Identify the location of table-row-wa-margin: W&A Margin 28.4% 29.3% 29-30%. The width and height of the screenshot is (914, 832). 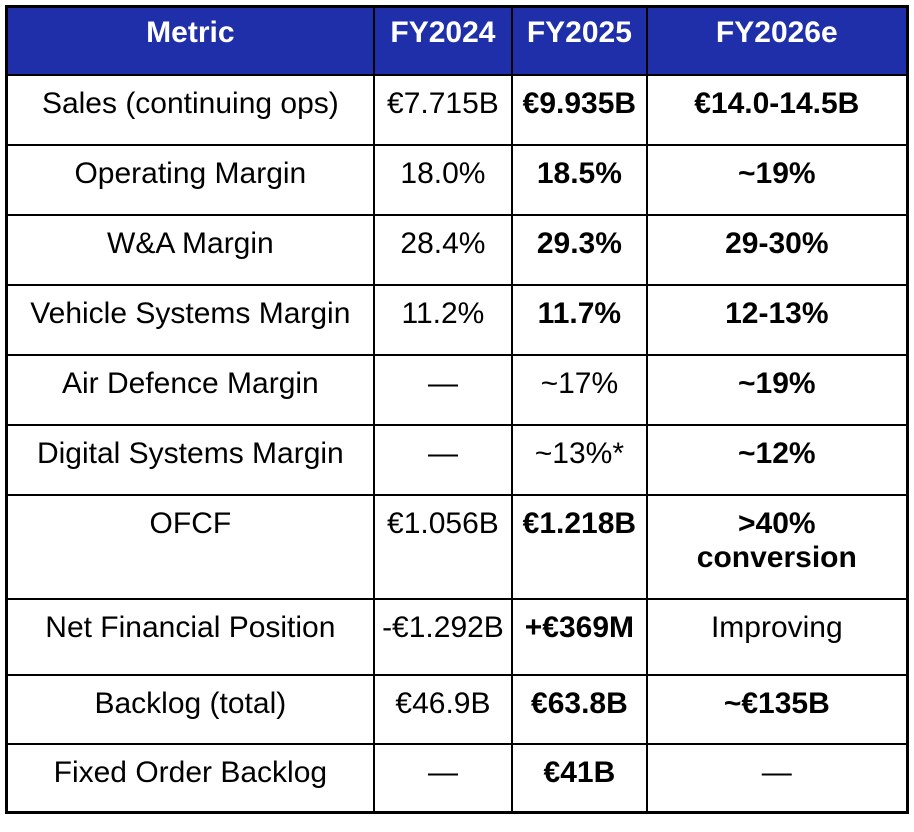
(457, 249).